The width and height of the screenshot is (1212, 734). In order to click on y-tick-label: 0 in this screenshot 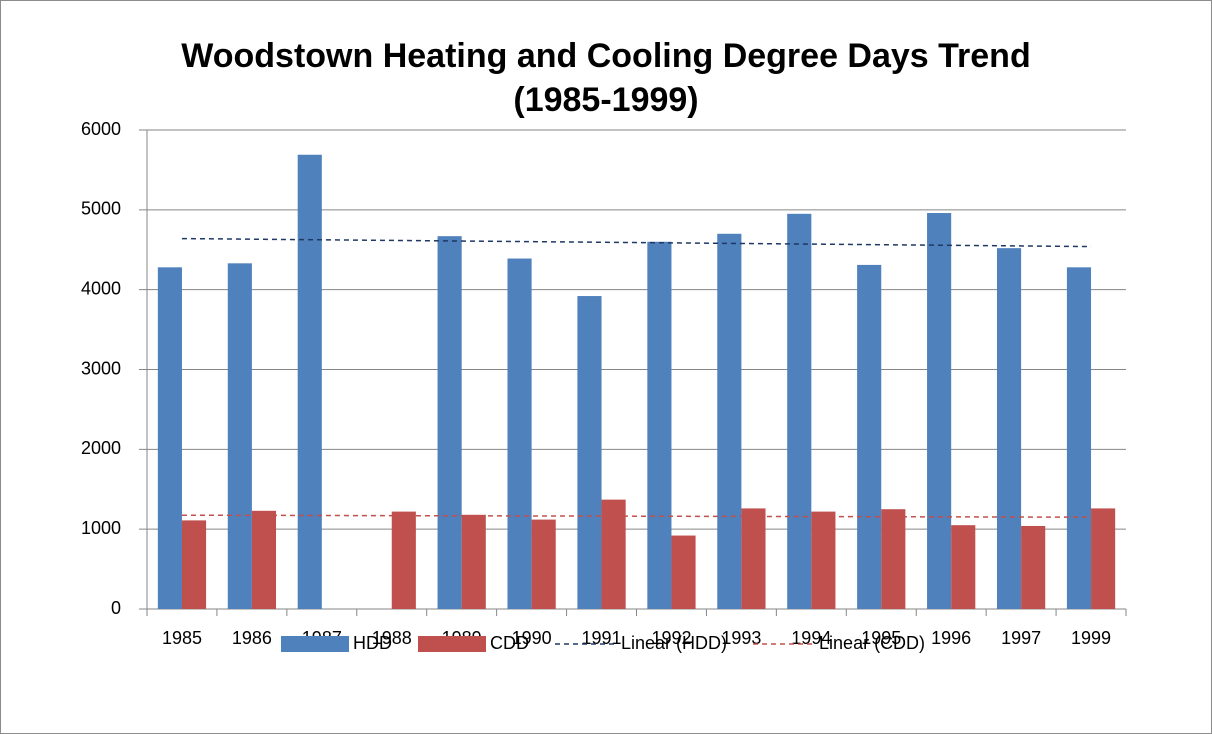, I will do `click(116, 608)`.